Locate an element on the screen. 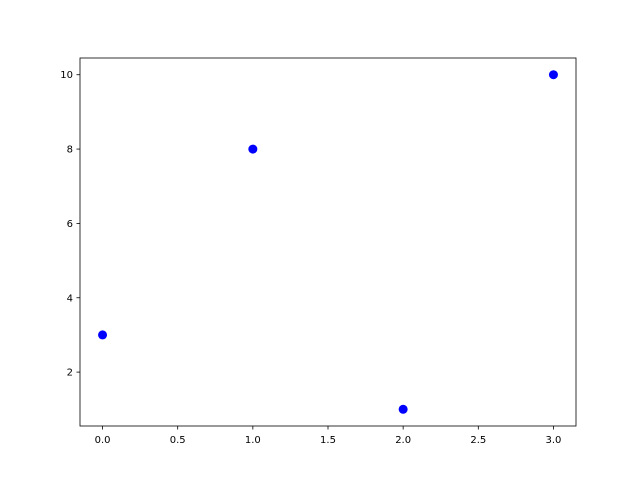 The width and height of the screenshot is (640, 478). x-tick-label: 1.5 is located at coordinates (328, 440).